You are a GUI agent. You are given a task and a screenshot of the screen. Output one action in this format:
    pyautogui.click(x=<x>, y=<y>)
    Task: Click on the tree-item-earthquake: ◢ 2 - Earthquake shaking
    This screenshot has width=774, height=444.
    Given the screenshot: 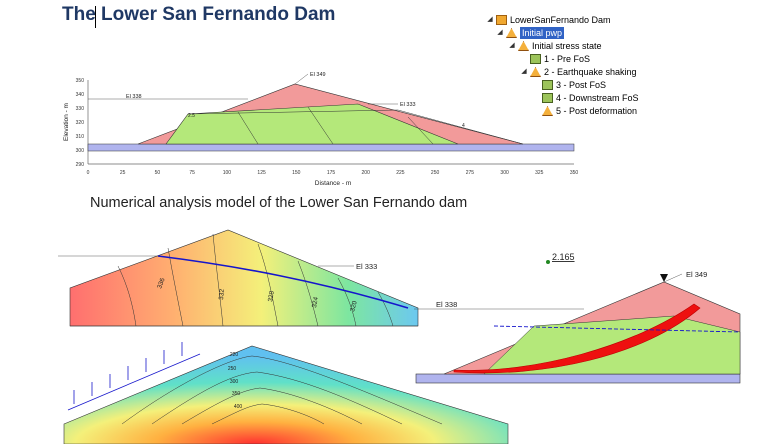 What is the action you would take?
    pyautogui.click(x=578, y=72)
    